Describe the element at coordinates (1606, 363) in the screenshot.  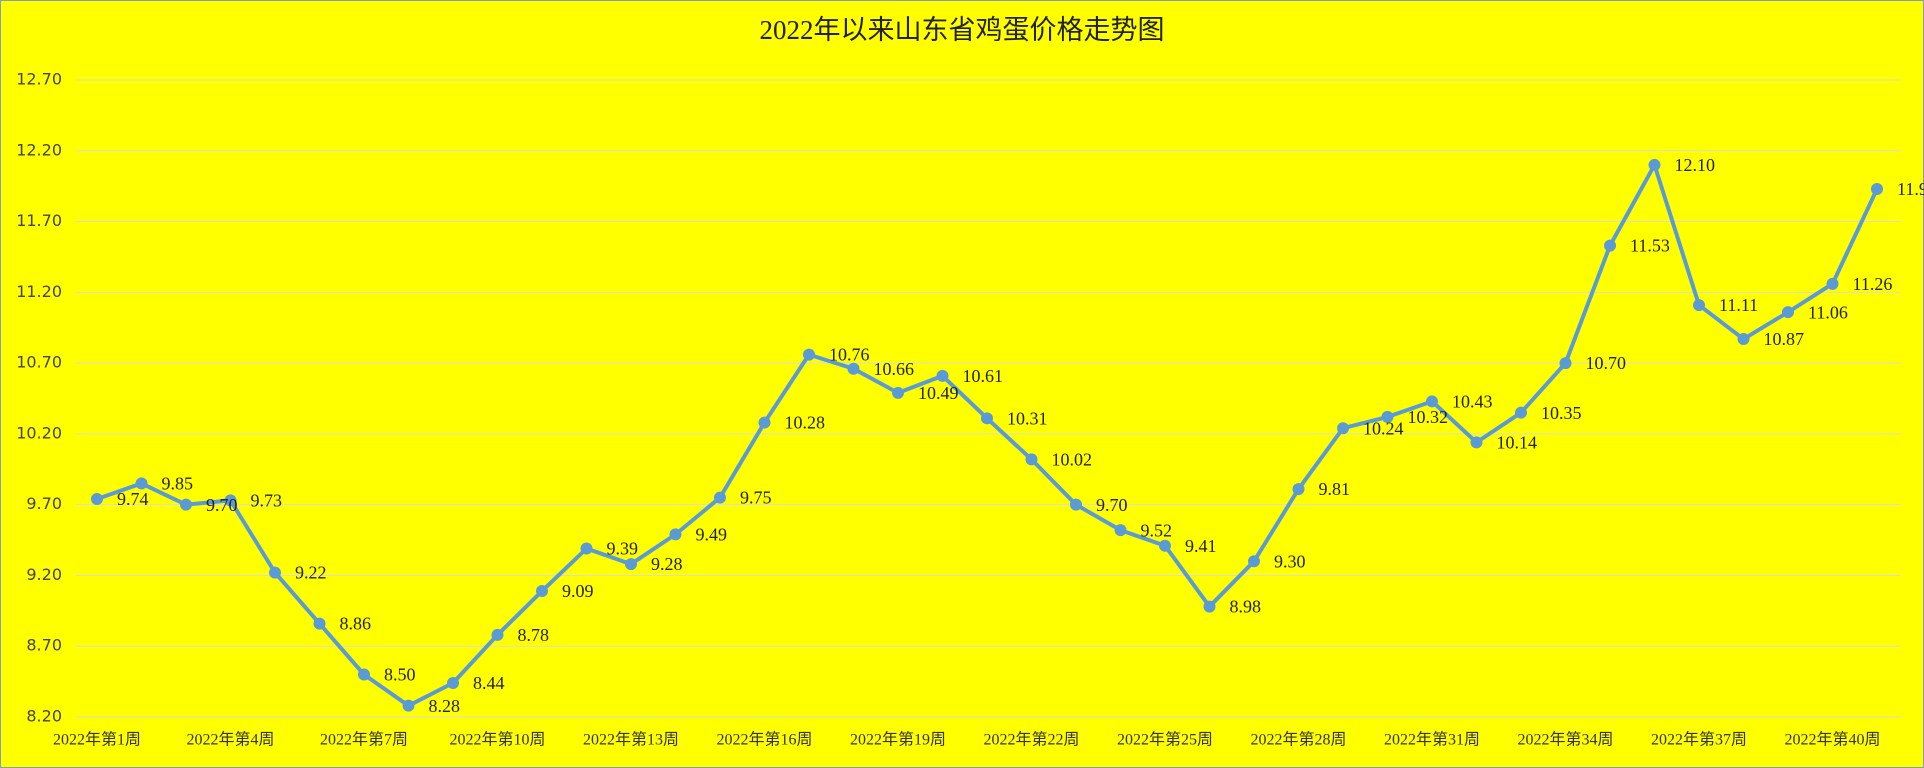
I see `data-label: 10.70` at that location.